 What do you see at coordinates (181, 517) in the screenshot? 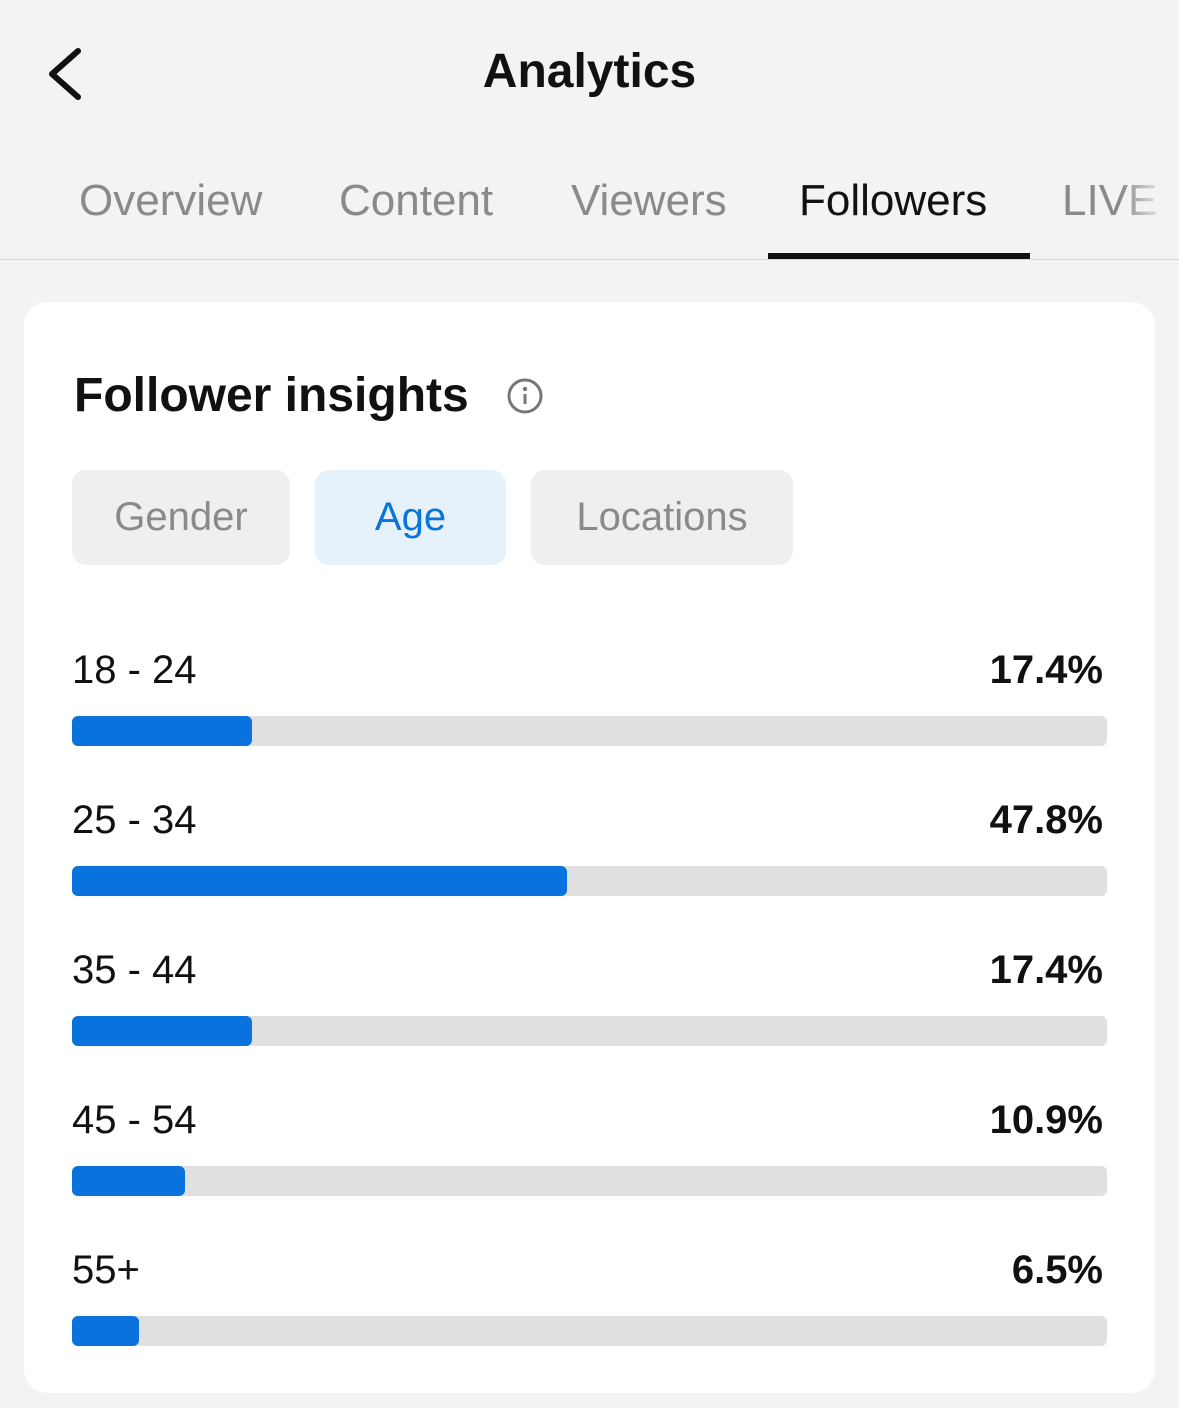
I see `filter-chip: Gender` at bounding box center [181, 517].